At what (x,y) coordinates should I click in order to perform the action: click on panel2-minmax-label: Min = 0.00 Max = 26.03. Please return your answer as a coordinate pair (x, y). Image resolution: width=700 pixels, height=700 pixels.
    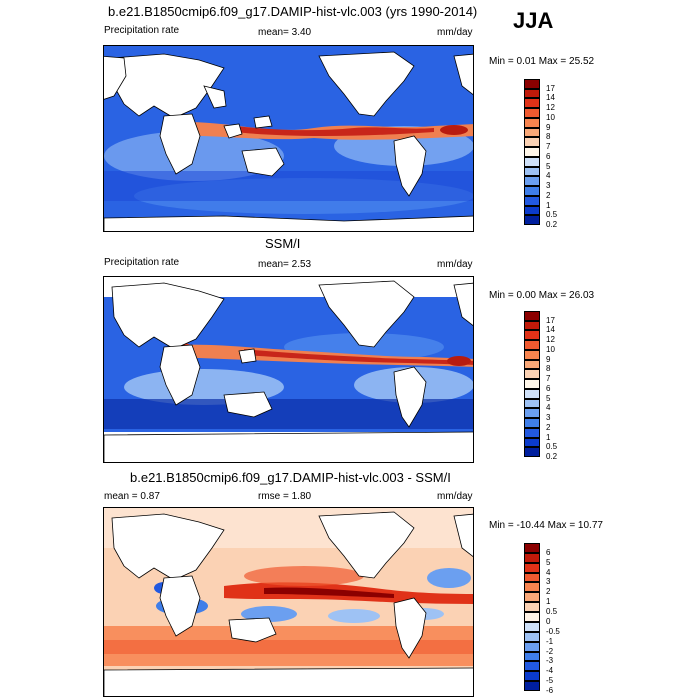
    Looking at the image, I should click on (542, 295).